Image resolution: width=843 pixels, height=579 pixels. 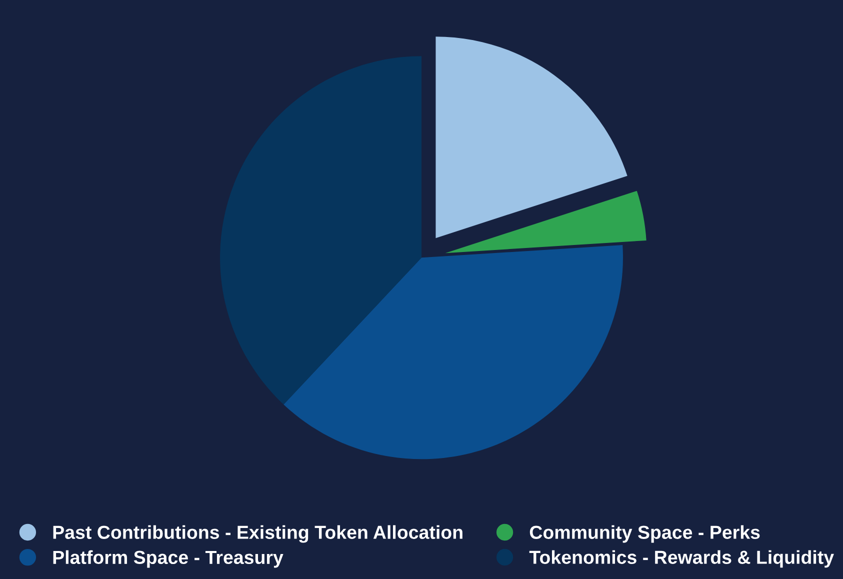 I want to click on legend-label: Past Contributions - Existing Token Allocation, so click(x=257, y=534).